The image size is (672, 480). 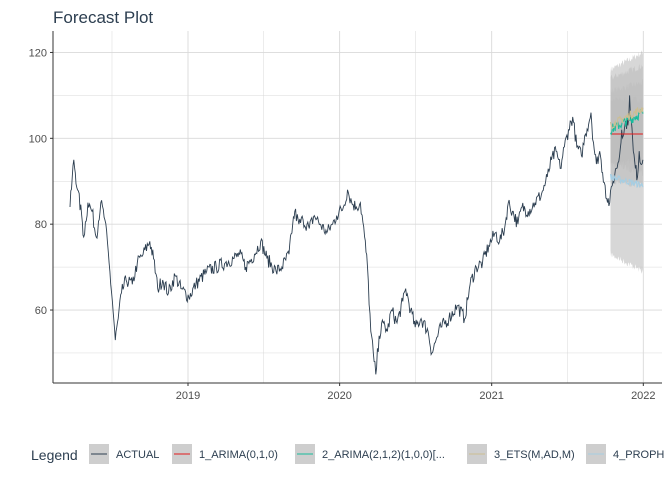 I want to click on forecast-line-ets, so click(x=627, y=118).